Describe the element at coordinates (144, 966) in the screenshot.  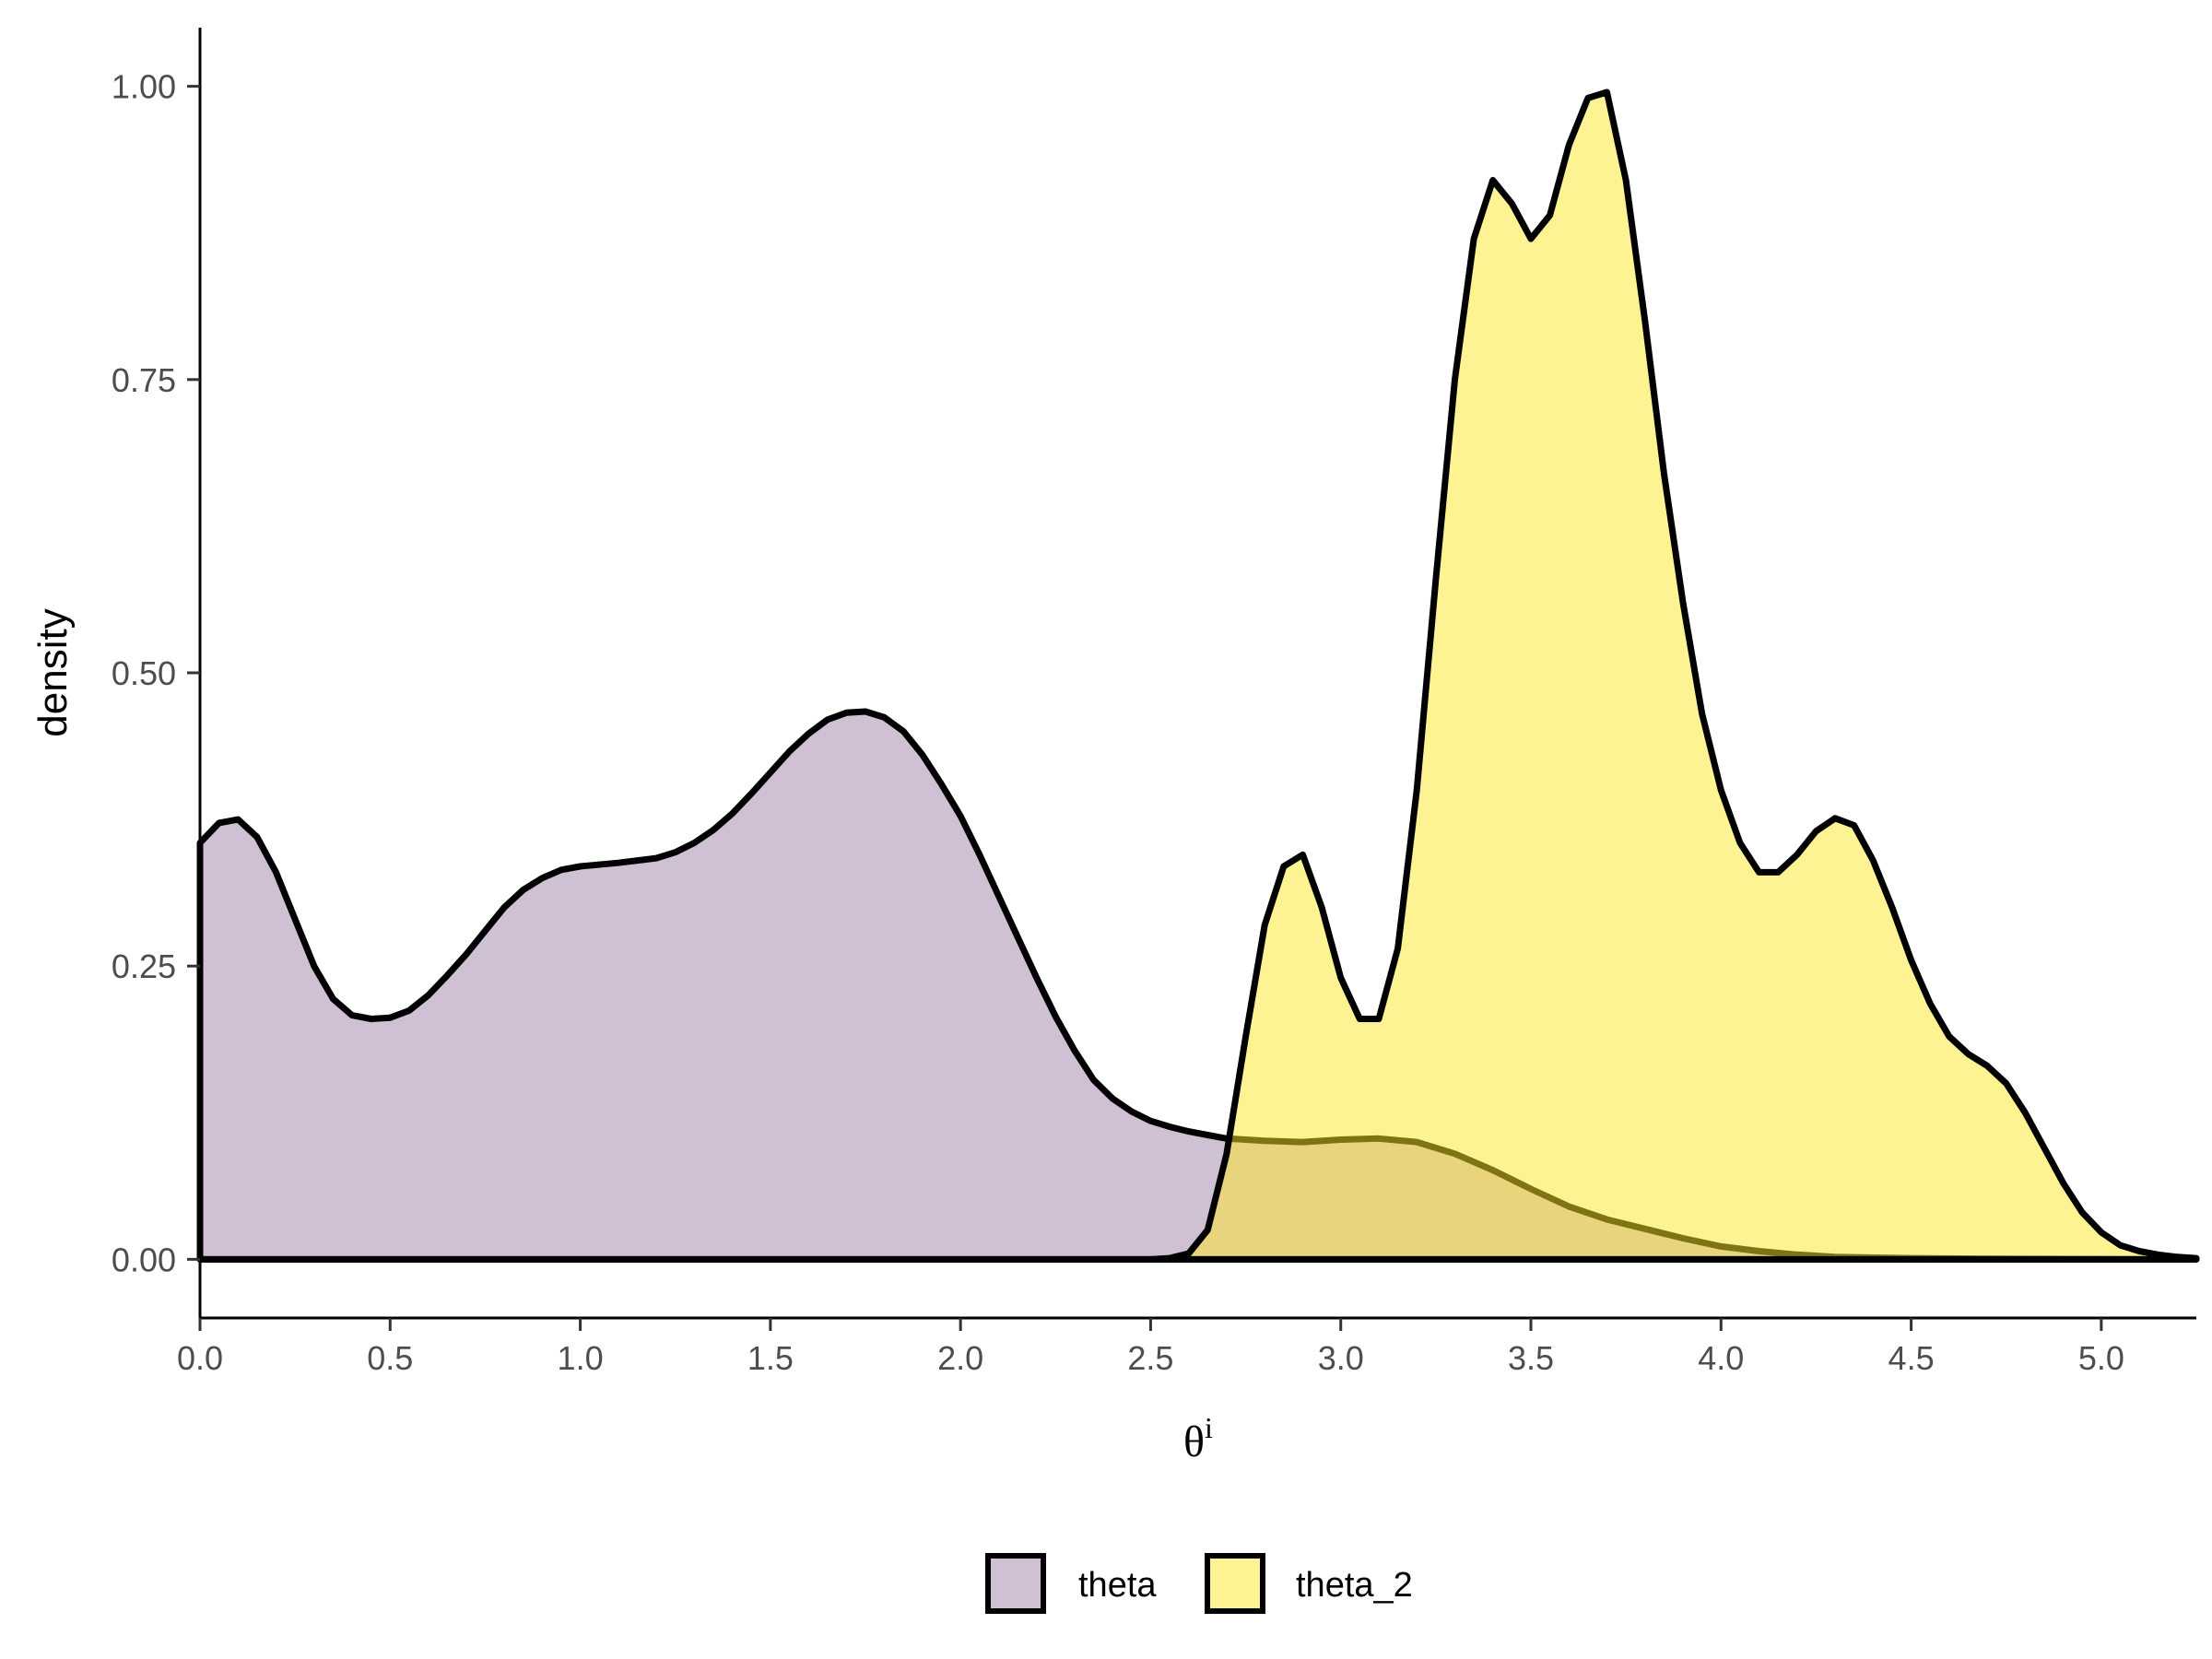
I see `y-tick-label: 0.25` at that location.